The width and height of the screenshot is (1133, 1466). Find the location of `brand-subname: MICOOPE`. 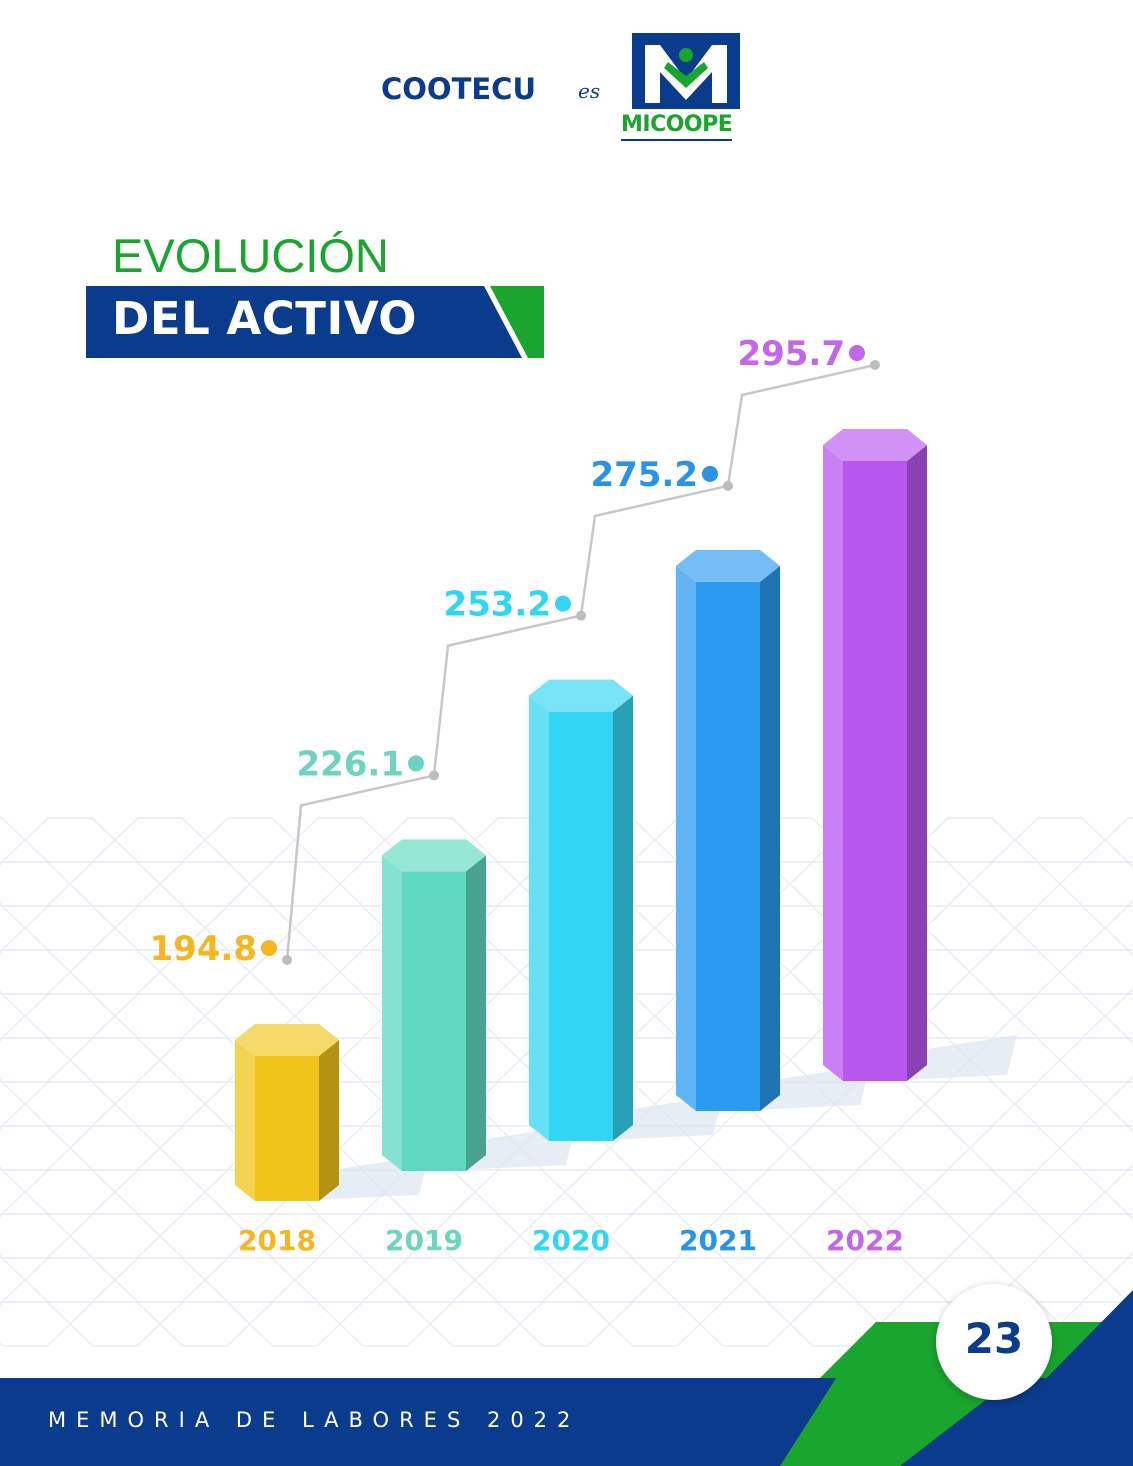

brand-subname: MICOOPE is located at coordinates (677, 126).